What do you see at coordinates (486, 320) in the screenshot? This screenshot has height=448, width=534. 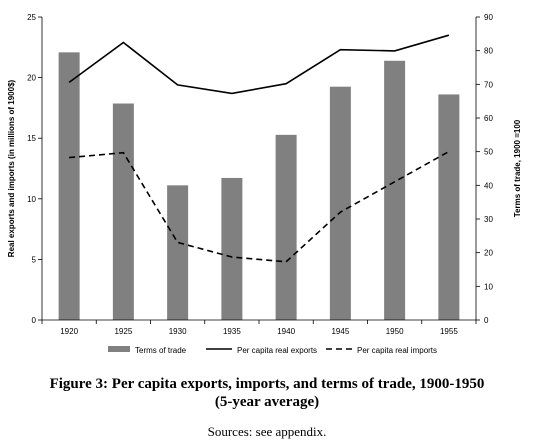 I see `y2-tick-label: 0` at bounding box center [486, 320].